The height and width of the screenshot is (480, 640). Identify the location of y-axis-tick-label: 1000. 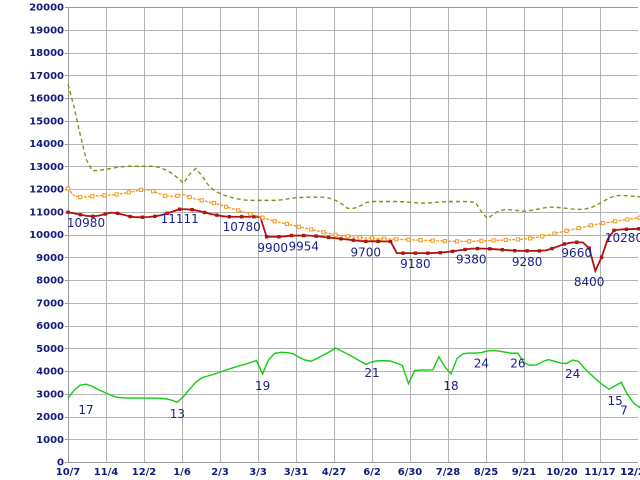
(50, 440).